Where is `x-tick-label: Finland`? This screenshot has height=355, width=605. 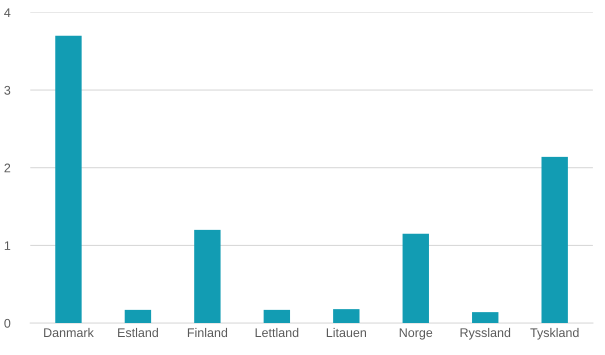 x-tick-label: Finland is located at coordinates (208, 333).